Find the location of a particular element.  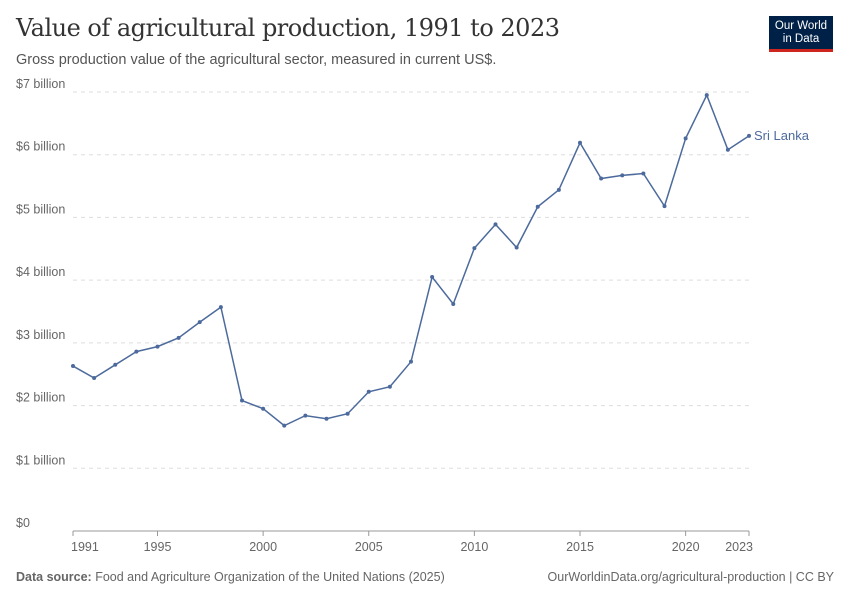

y-tick-label: $1 billion is located at coordinates (40, 460).